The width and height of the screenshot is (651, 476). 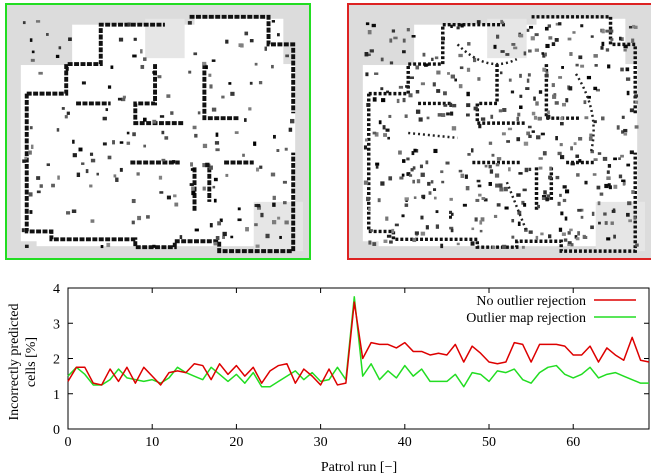 What do you see at coordinates (152, 442) in the screenshot?
I see `x-tick-label: 10` at bounding box center [152, 442].